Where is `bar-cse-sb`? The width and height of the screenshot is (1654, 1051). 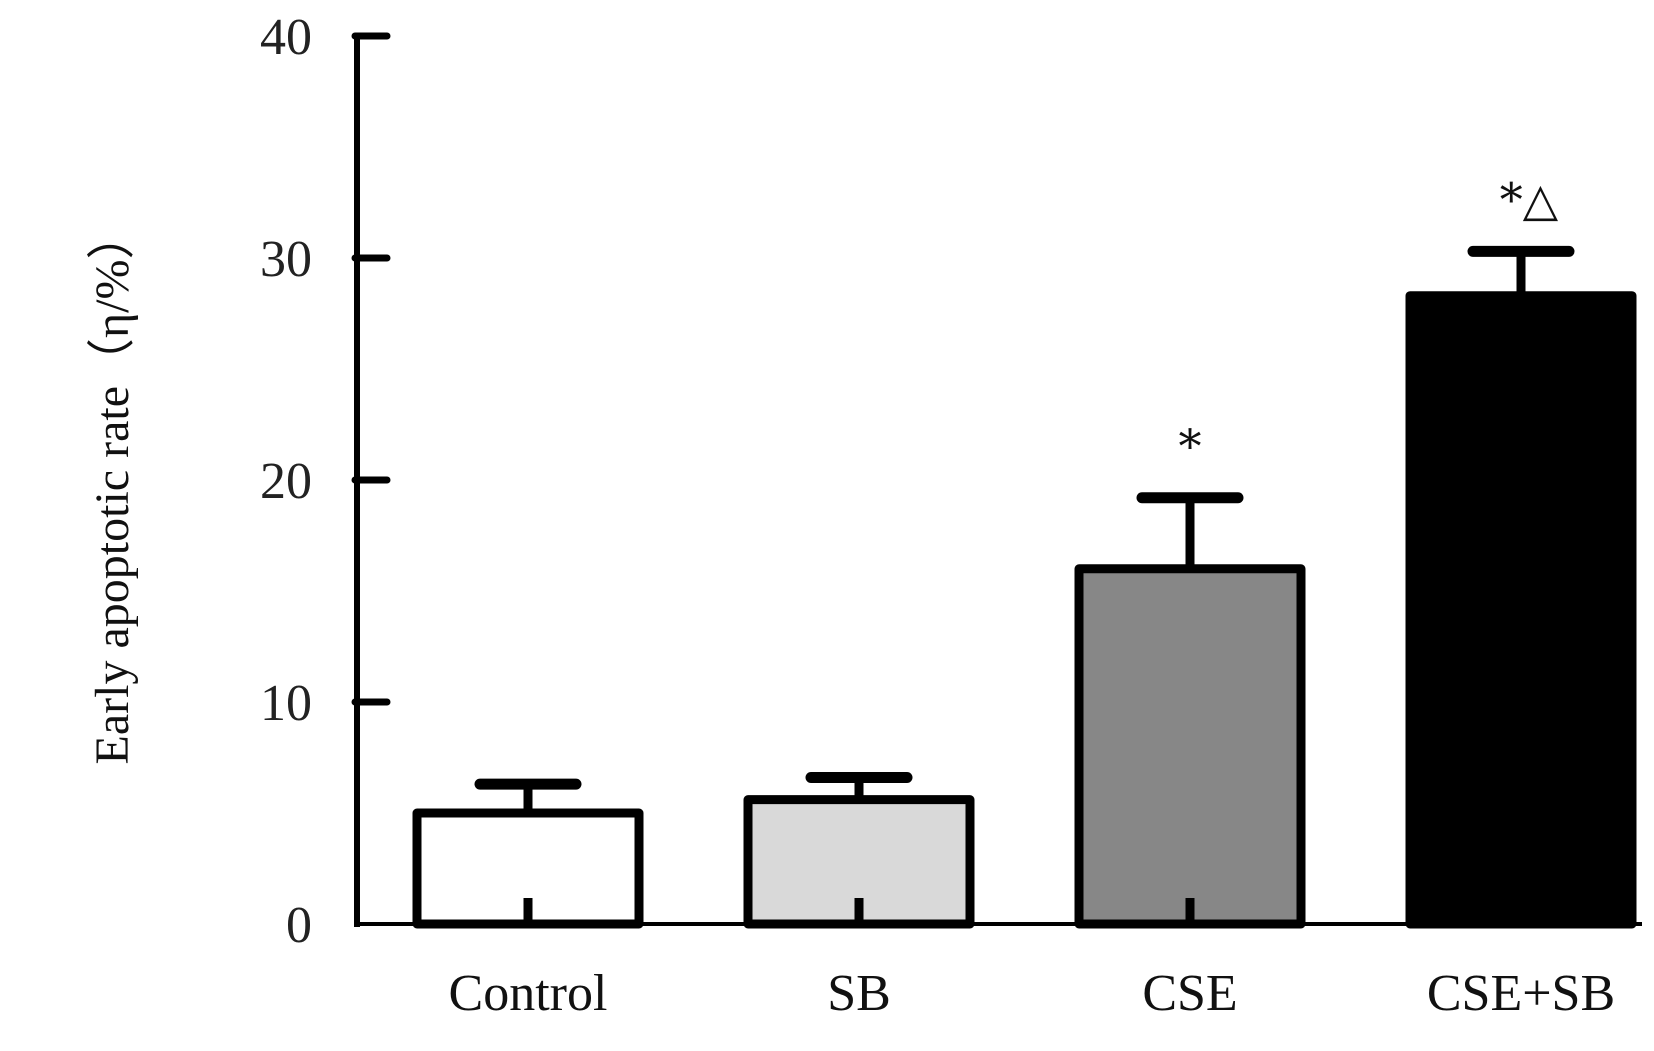 bar-cse-sb is located at coordinates (1521, 610).